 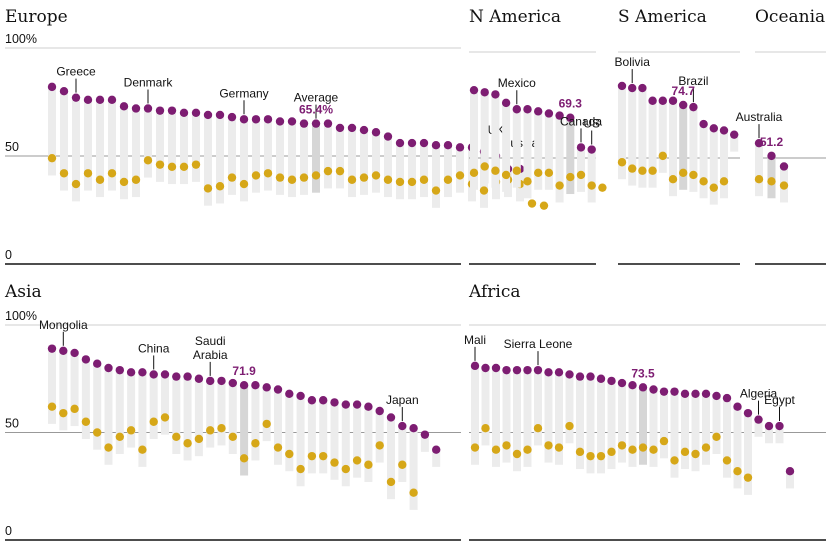 What do you see at coordinates (316, 110) in the screenshot?
I see `average-value-label: 65.4%` at bounding box center [316, 110].